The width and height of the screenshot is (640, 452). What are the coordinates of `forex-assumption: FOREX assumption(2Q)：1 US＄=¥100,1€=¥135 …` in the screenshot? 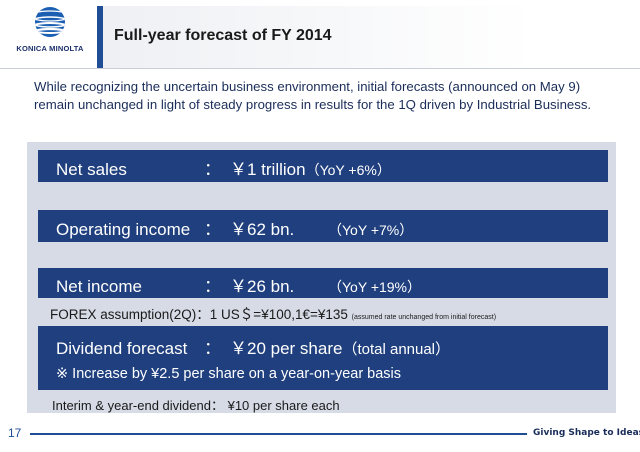 It's located at (273, 313).